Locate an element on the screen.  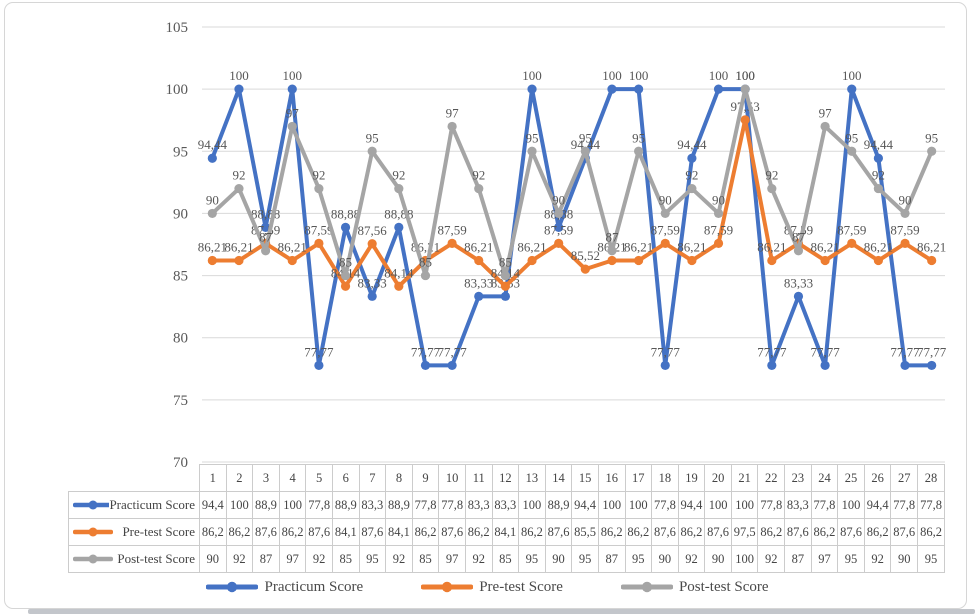
table-series-header: Pre-test Score is located at coordinates (134, 532).